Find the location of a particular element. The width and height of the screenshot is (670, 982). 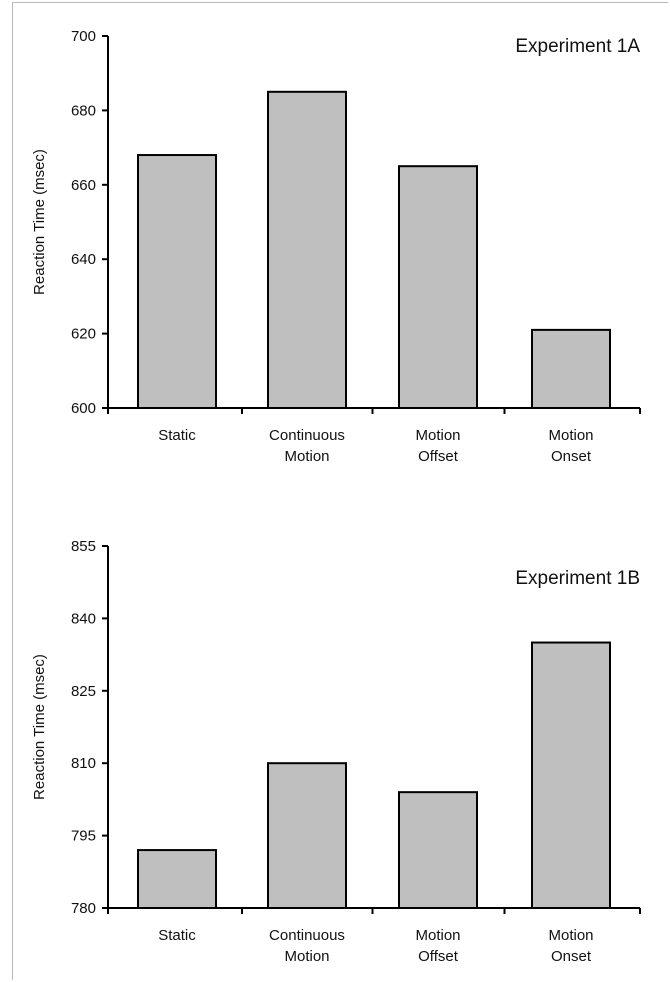

y-tick-label: 795 is located at coordinates (83, 836).